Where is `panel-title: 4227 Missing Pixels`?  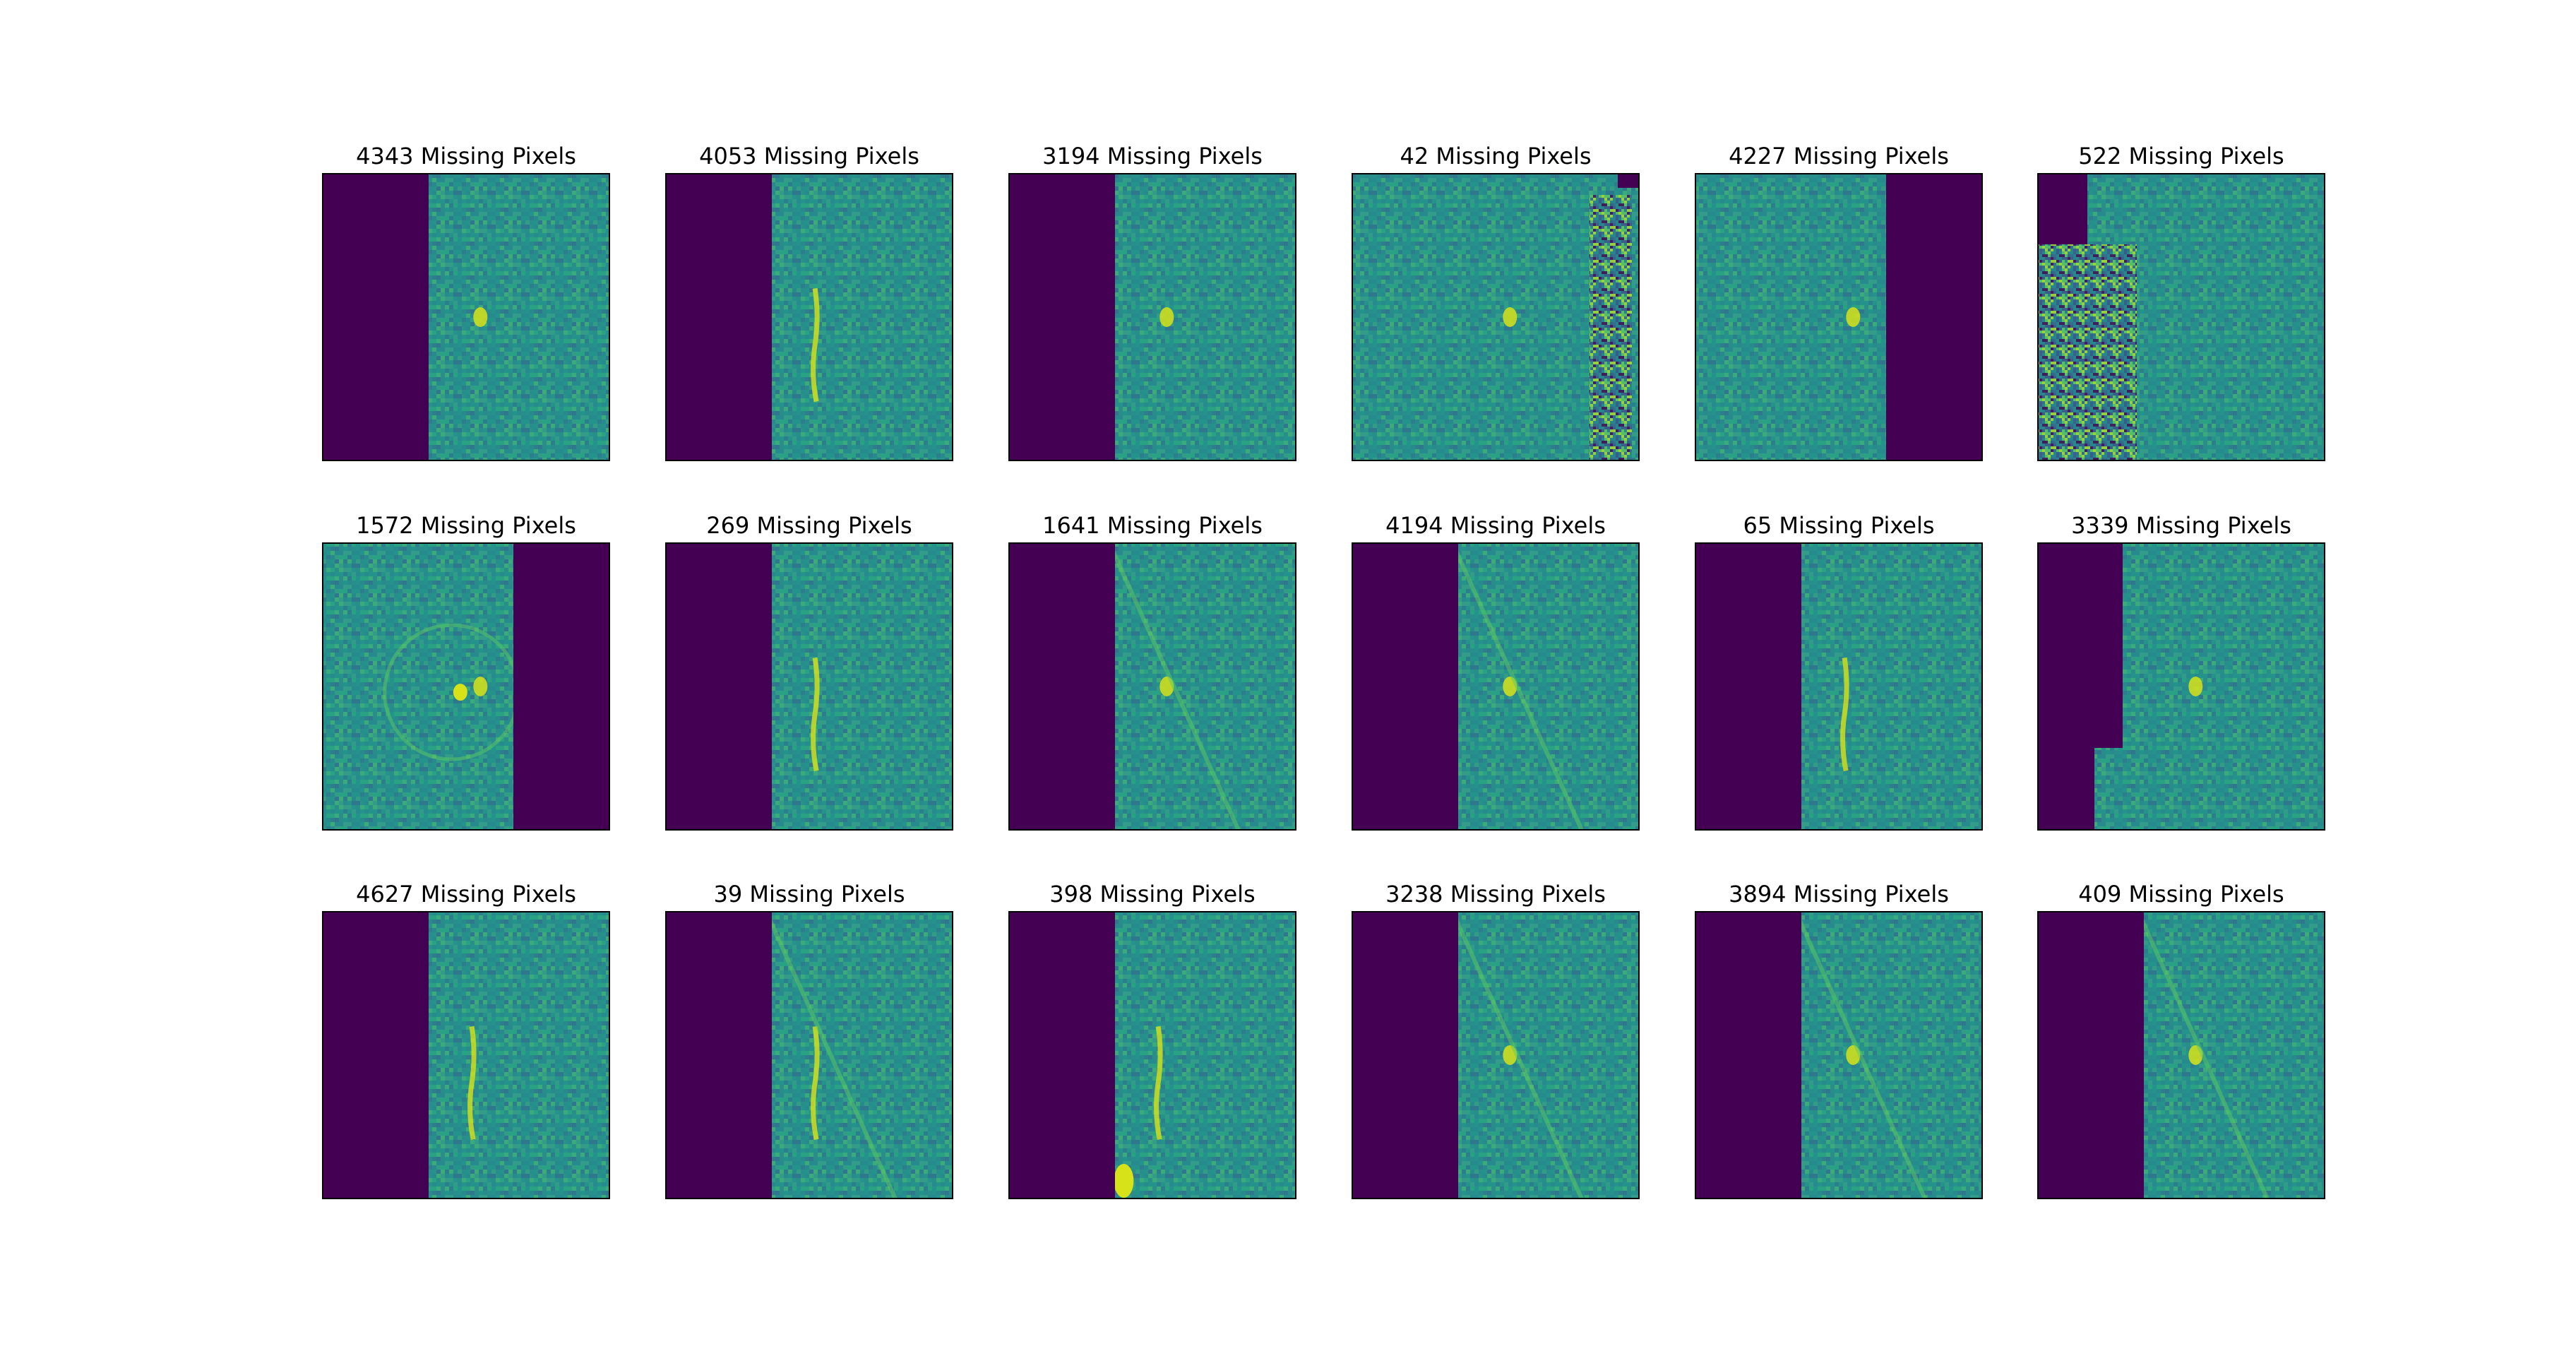
panel-title: 4227 Missing Pixels is located at coordinates (1839, 156).